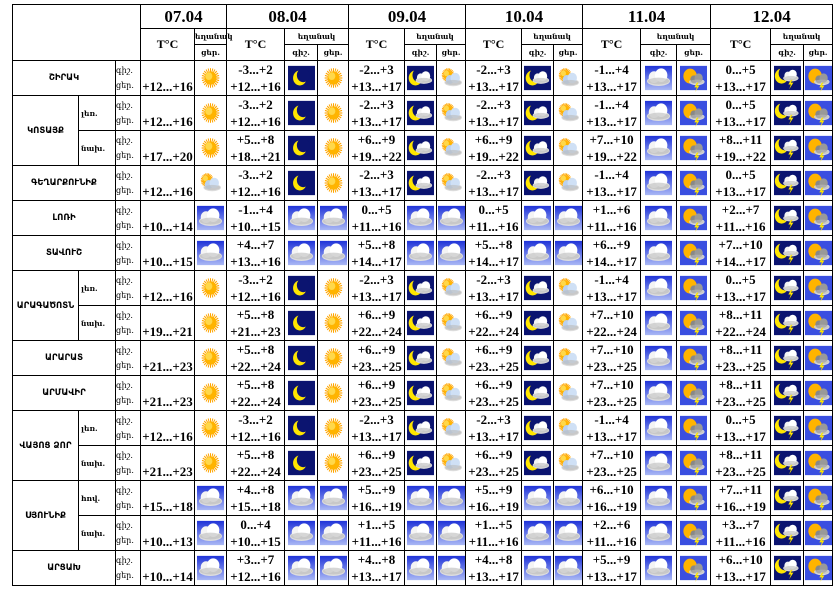 This screenshot has width=834, height=598. What do you see at coordinates (611, 506) in the screenshot?
I see `day-temp: +16...+19` at bounding box center [611, 506].